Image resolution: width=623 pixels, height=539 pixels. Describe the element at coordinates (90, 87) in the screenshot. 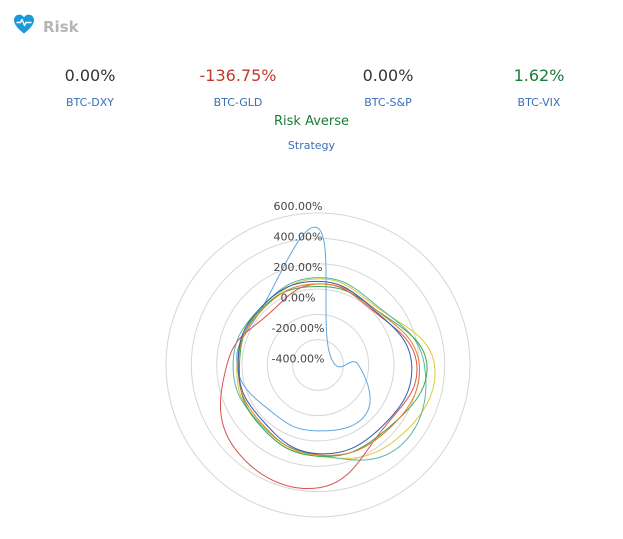

I see `metric-btc-dxy: 0.00% BTC-DXY` at that location.